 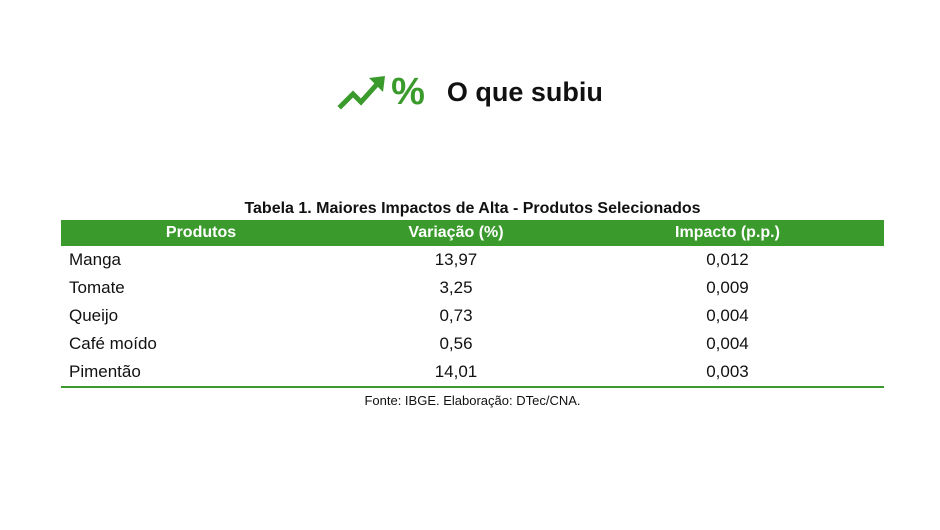 I want to click on variation-cell: 0,56, so click(x=456, y=343).